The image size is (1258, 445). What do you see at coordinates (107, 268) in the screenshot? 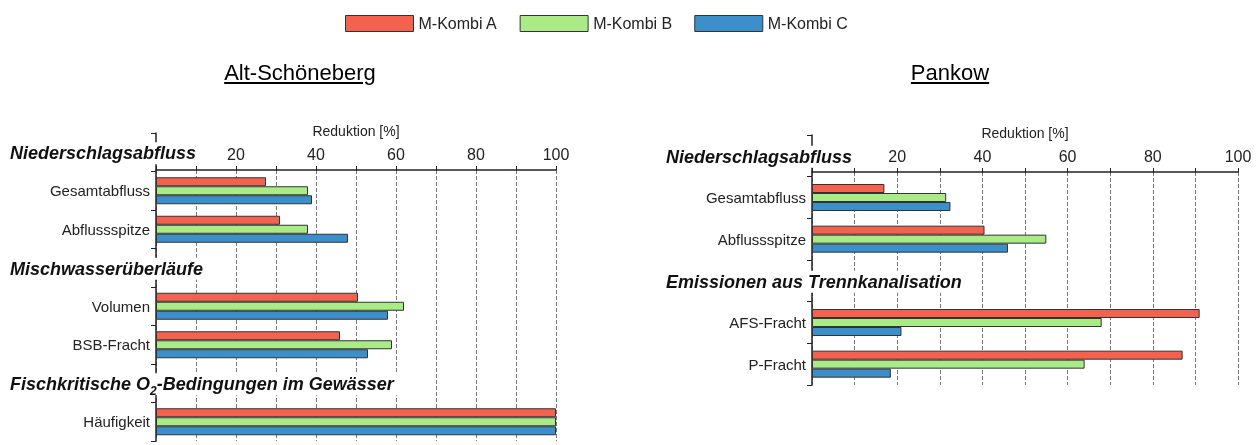
I see `y-tick-label: Mischwasserüberläufe` at bounding box center [107, 268].